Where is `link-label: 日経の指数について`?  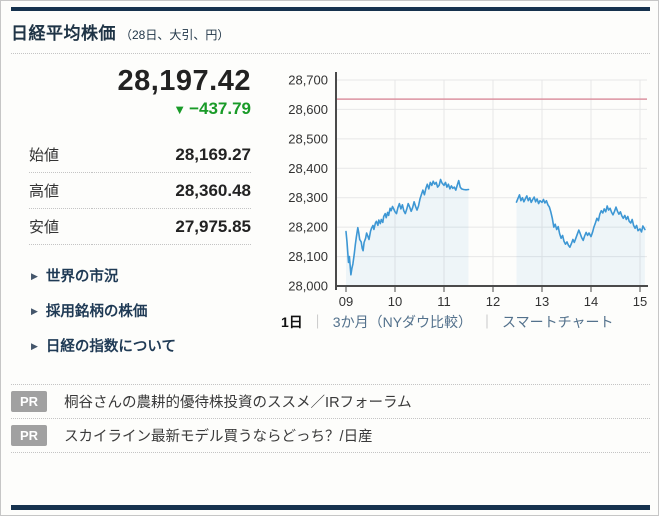
link-label: 日経の指数について is located at coordinates (110, 347).